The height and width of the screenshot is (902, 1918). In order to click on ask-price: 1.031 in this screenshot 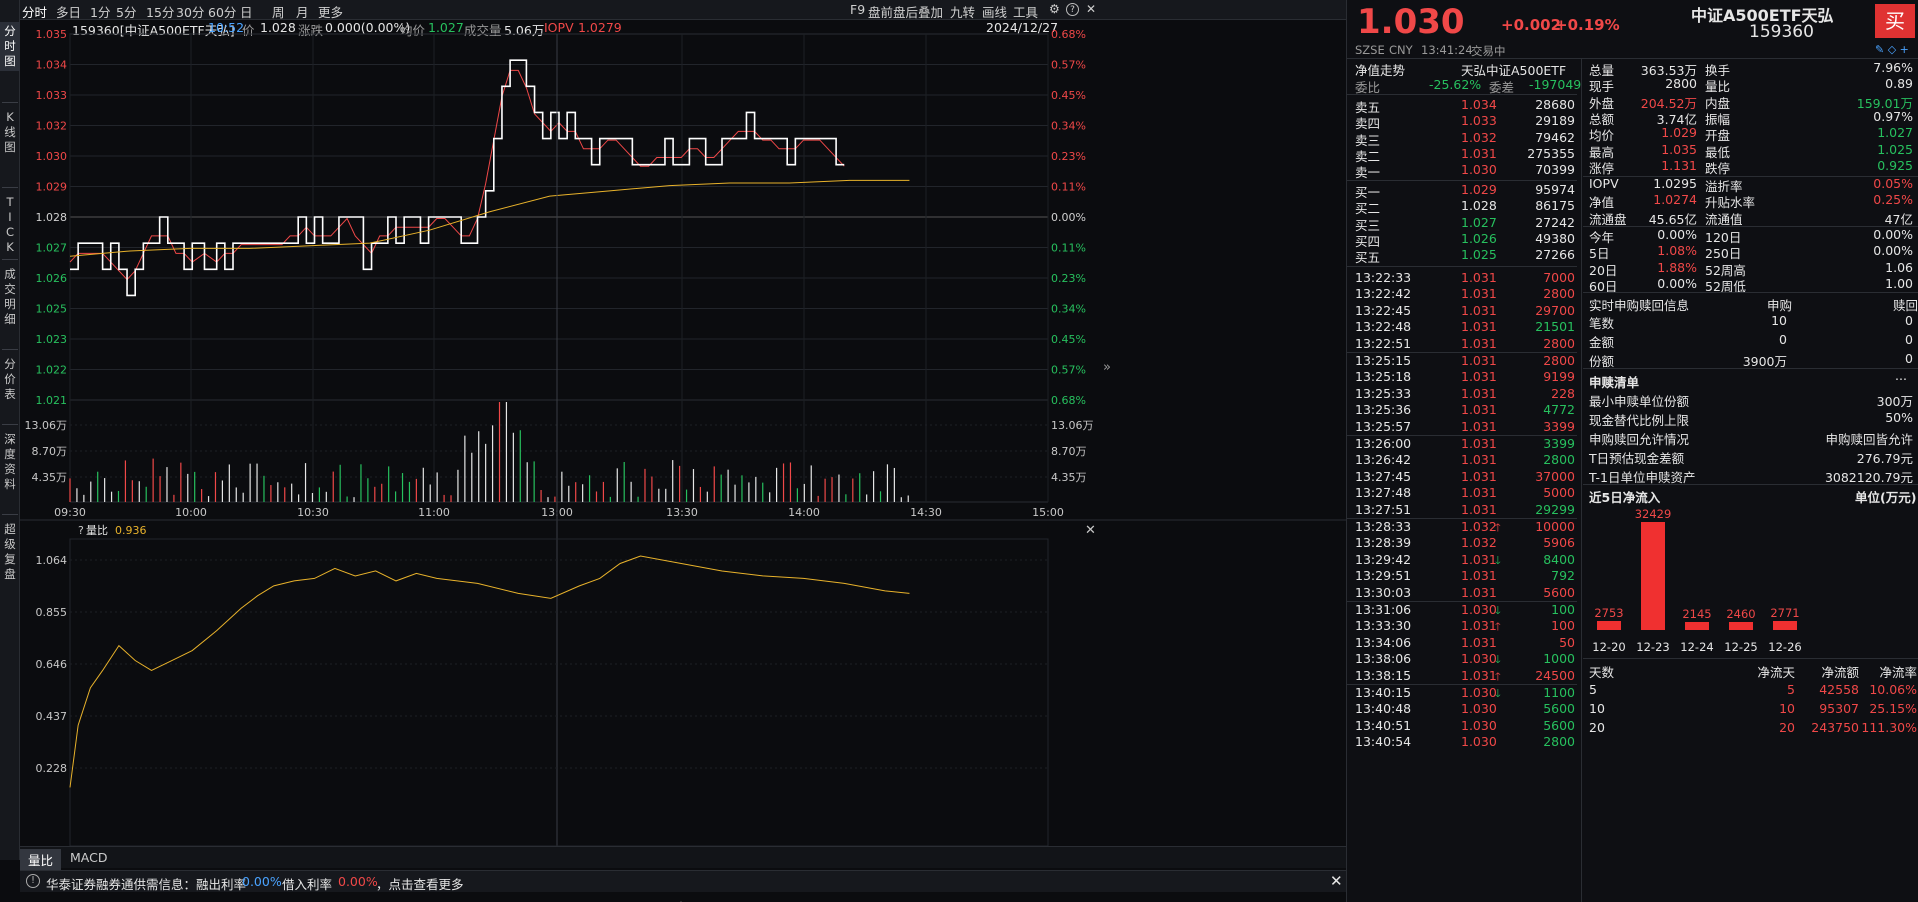, I will do `click(1479, 153)`.